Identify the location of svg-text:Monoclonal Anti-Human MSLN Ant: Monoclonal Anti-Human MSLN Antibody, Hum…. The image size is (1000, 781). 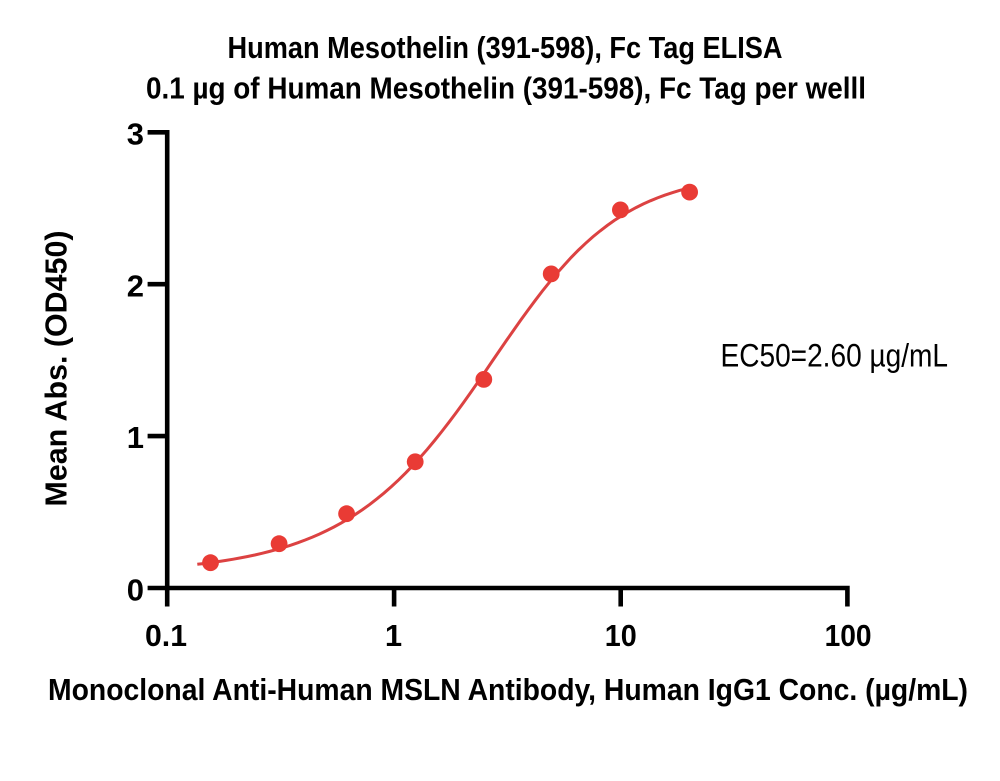
(508, 689).